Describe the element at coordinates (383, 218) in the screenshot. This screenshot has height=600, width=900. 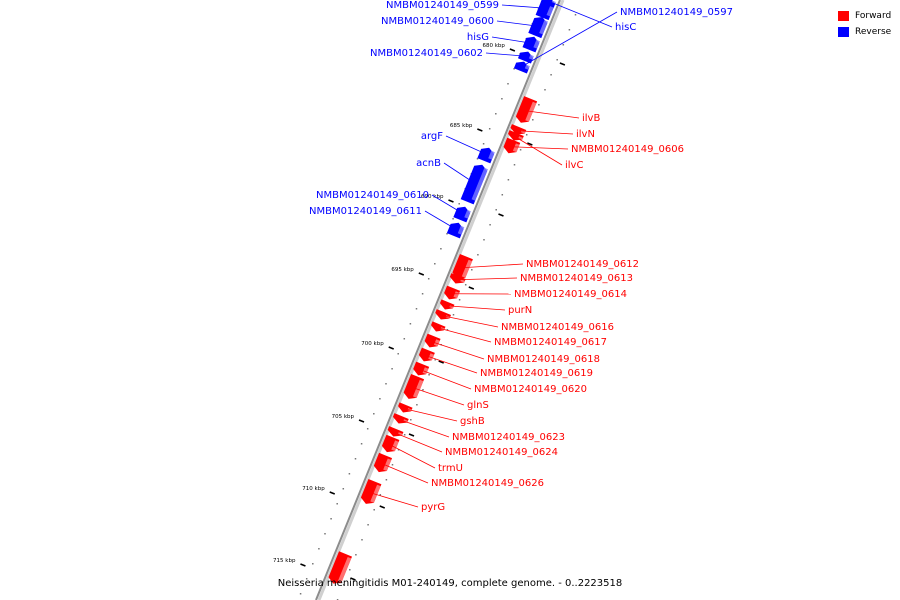
I see `gene-label-group-nmbm01240149-0611: NMBM01240149_0611` at that location.